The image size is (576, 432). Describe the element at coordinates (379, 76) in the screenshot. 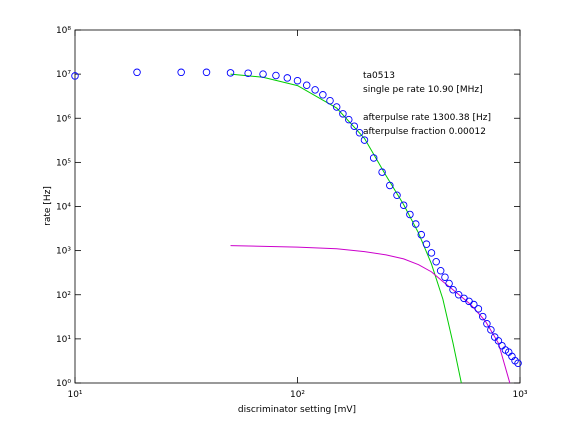

I see `annotation: ta0513` at that location.